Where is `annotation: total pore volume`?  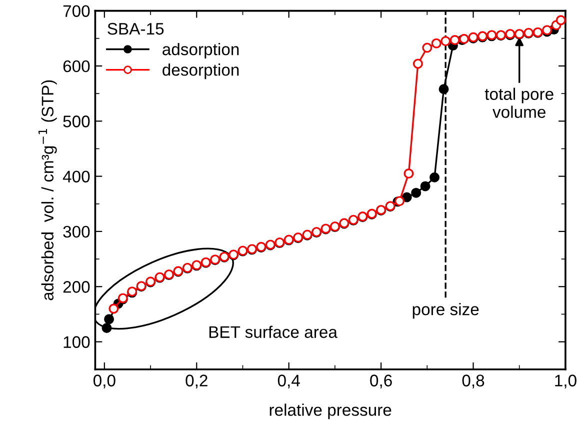
annotation: total pore volume is located at coordinates (519, 103).